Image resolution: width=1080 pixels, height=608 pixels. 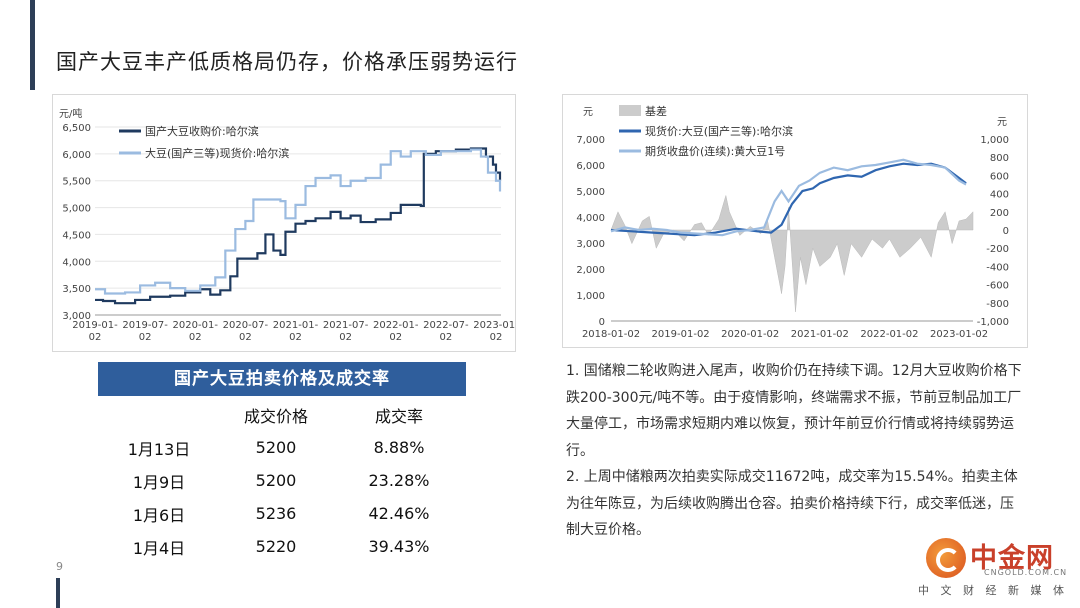 What do you see at coordinates (70, 113) in the screenshot?
I see `y-axis-label: 元/吨` at bounding box center [70, 113].